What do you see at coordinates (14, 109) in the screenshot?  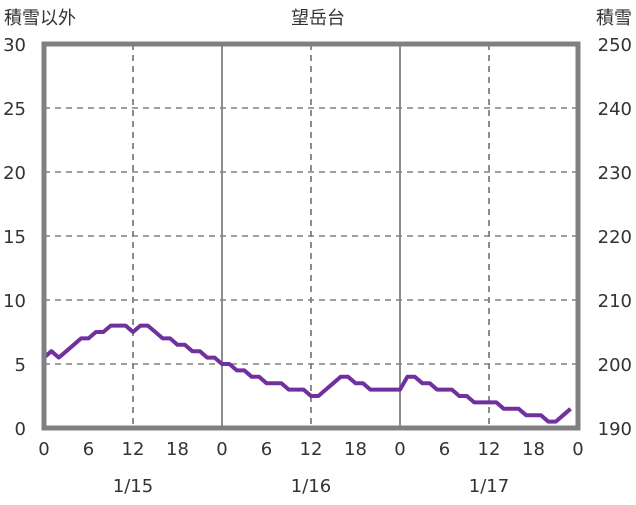 I see `y-tick-left: 25` at bounding box center [14, 109].